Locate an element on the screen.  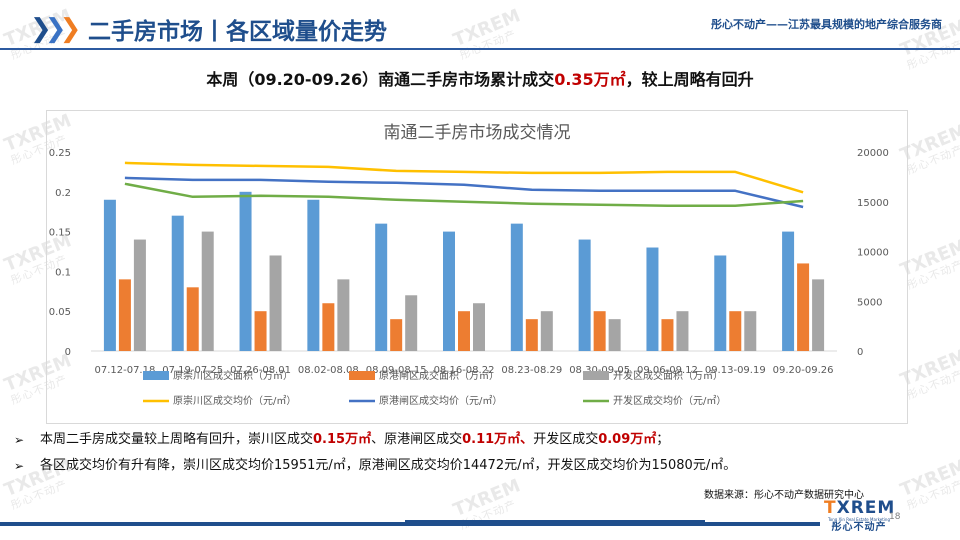
y-left-tick-label: 0.05 is located at coordinates (60, 312).